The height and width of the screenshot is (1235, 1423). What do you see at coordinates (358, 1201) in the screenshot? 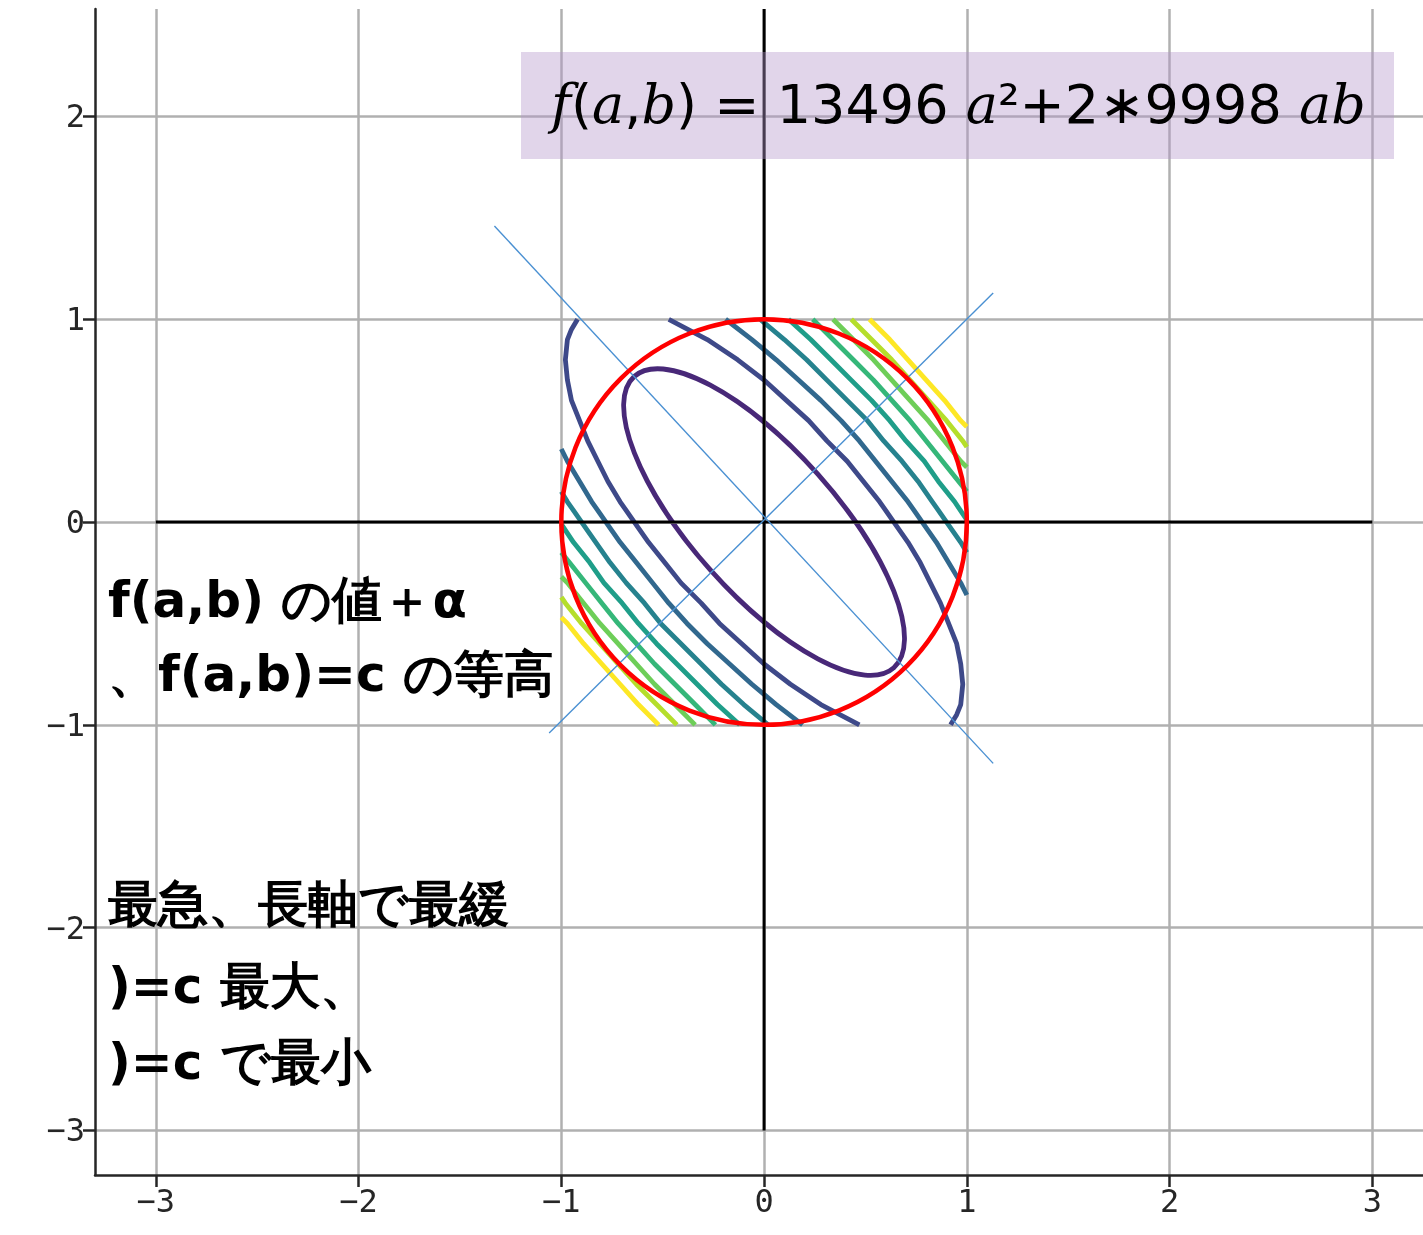
I see `x-tick-label: −2` at bounding box center [358, 1201].